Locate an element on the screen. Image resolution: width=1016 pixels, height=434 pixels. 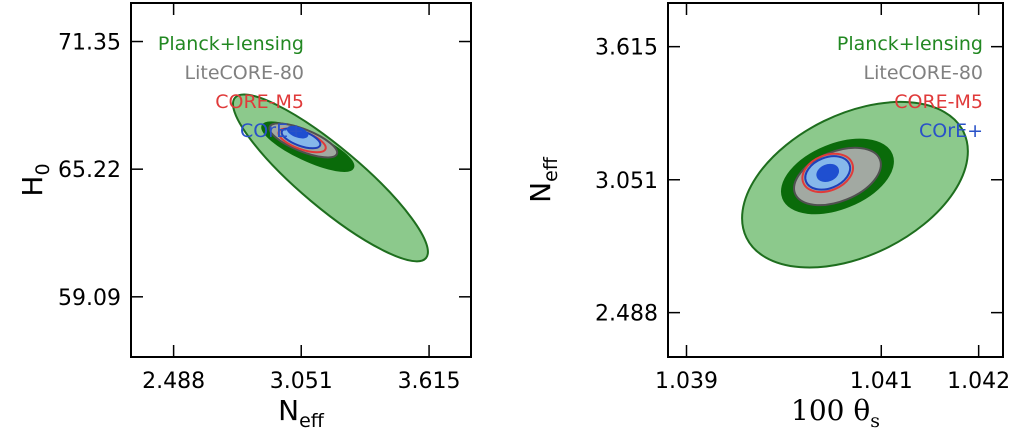
y-axis-label: Neff is located at coordinates (543, 179).